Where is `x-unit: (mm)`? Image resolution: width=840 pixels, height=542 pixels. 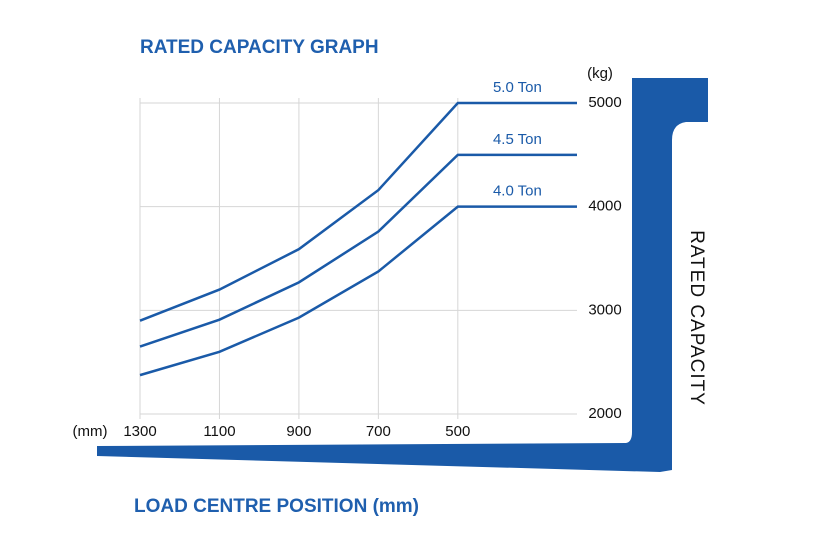 x-unit: (mm) is located at coordinates (90, 431).